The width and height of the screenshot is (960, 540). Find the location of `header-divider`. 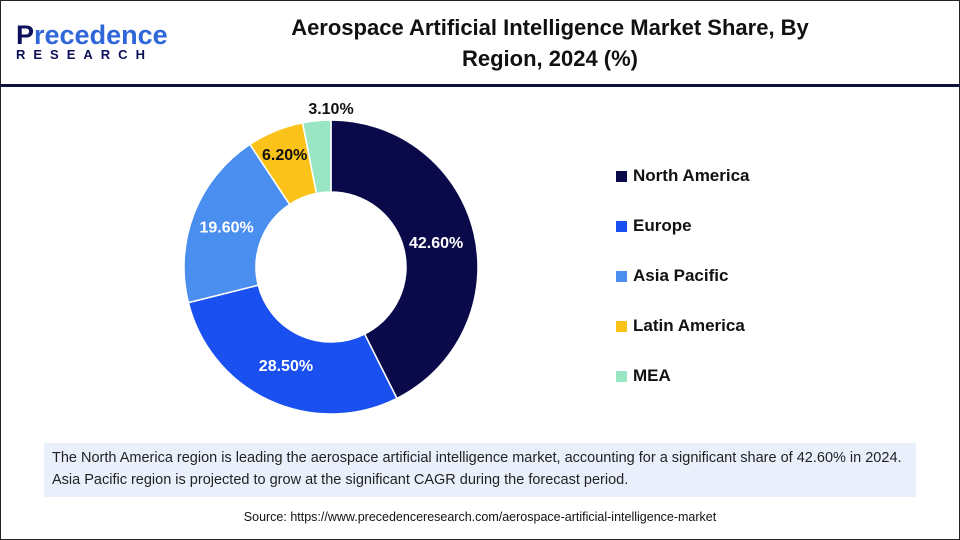

header-divider is located at coordinates (480, 85).